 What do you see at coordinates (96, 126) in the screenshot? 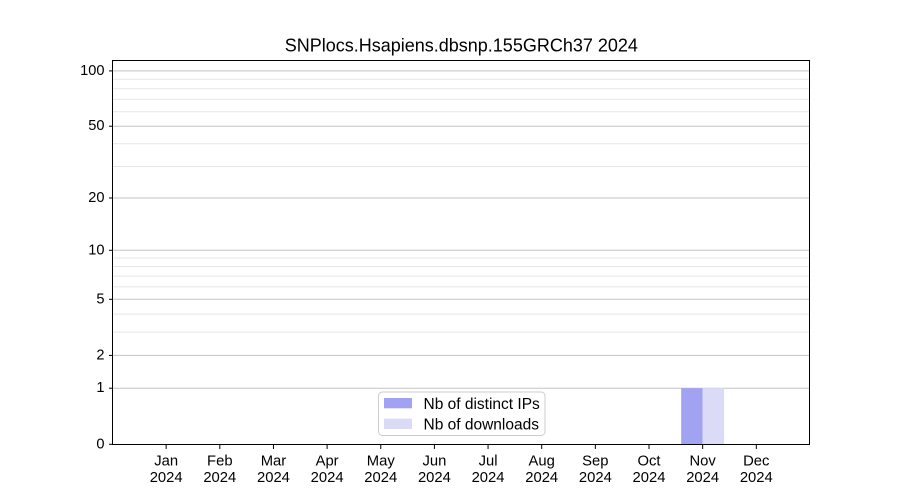
I see `svg-text: 50` at bounding box center [96, 126].